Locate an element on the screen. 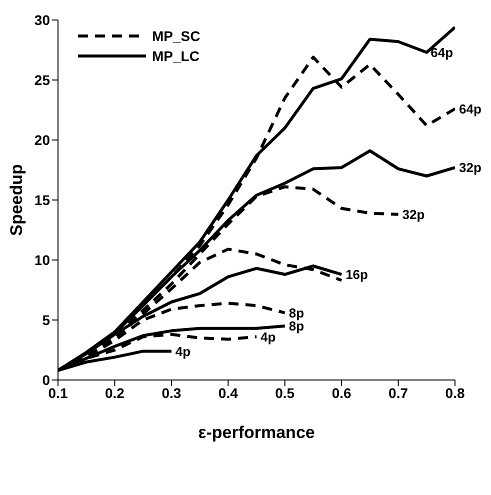 The height and width of the screenshot is (495, 491). x-tick-label: 0.7 is located at coordinates (398, 392).